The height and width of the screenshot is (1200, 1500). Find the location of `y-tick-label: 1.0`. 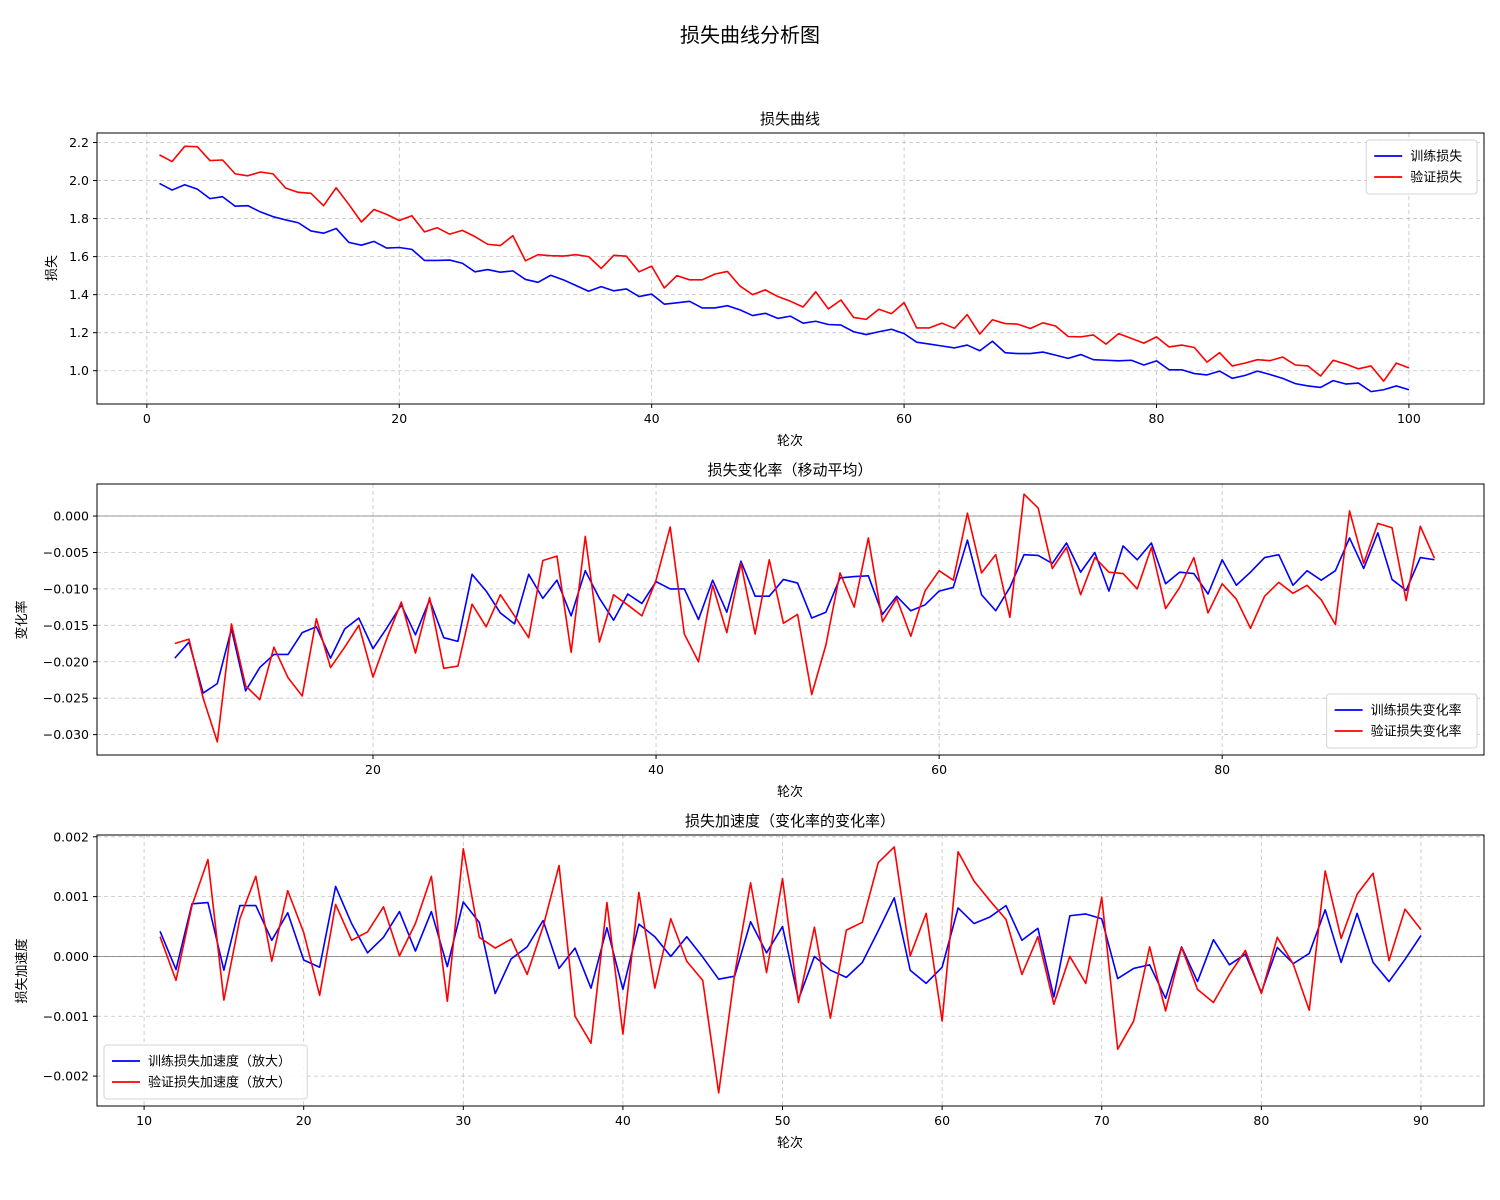

y-tick-label: 1.0 is located at coordinates (79, 370).